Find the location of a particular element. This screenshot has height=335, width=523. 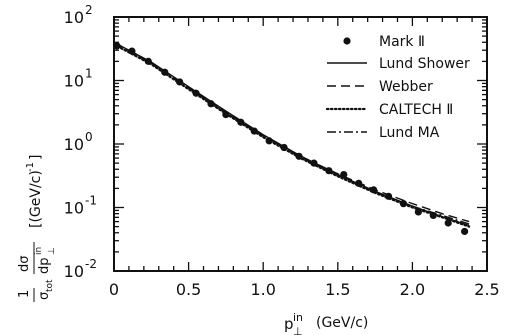

x-tick-label: 0 is located at coordinates (114, 289).